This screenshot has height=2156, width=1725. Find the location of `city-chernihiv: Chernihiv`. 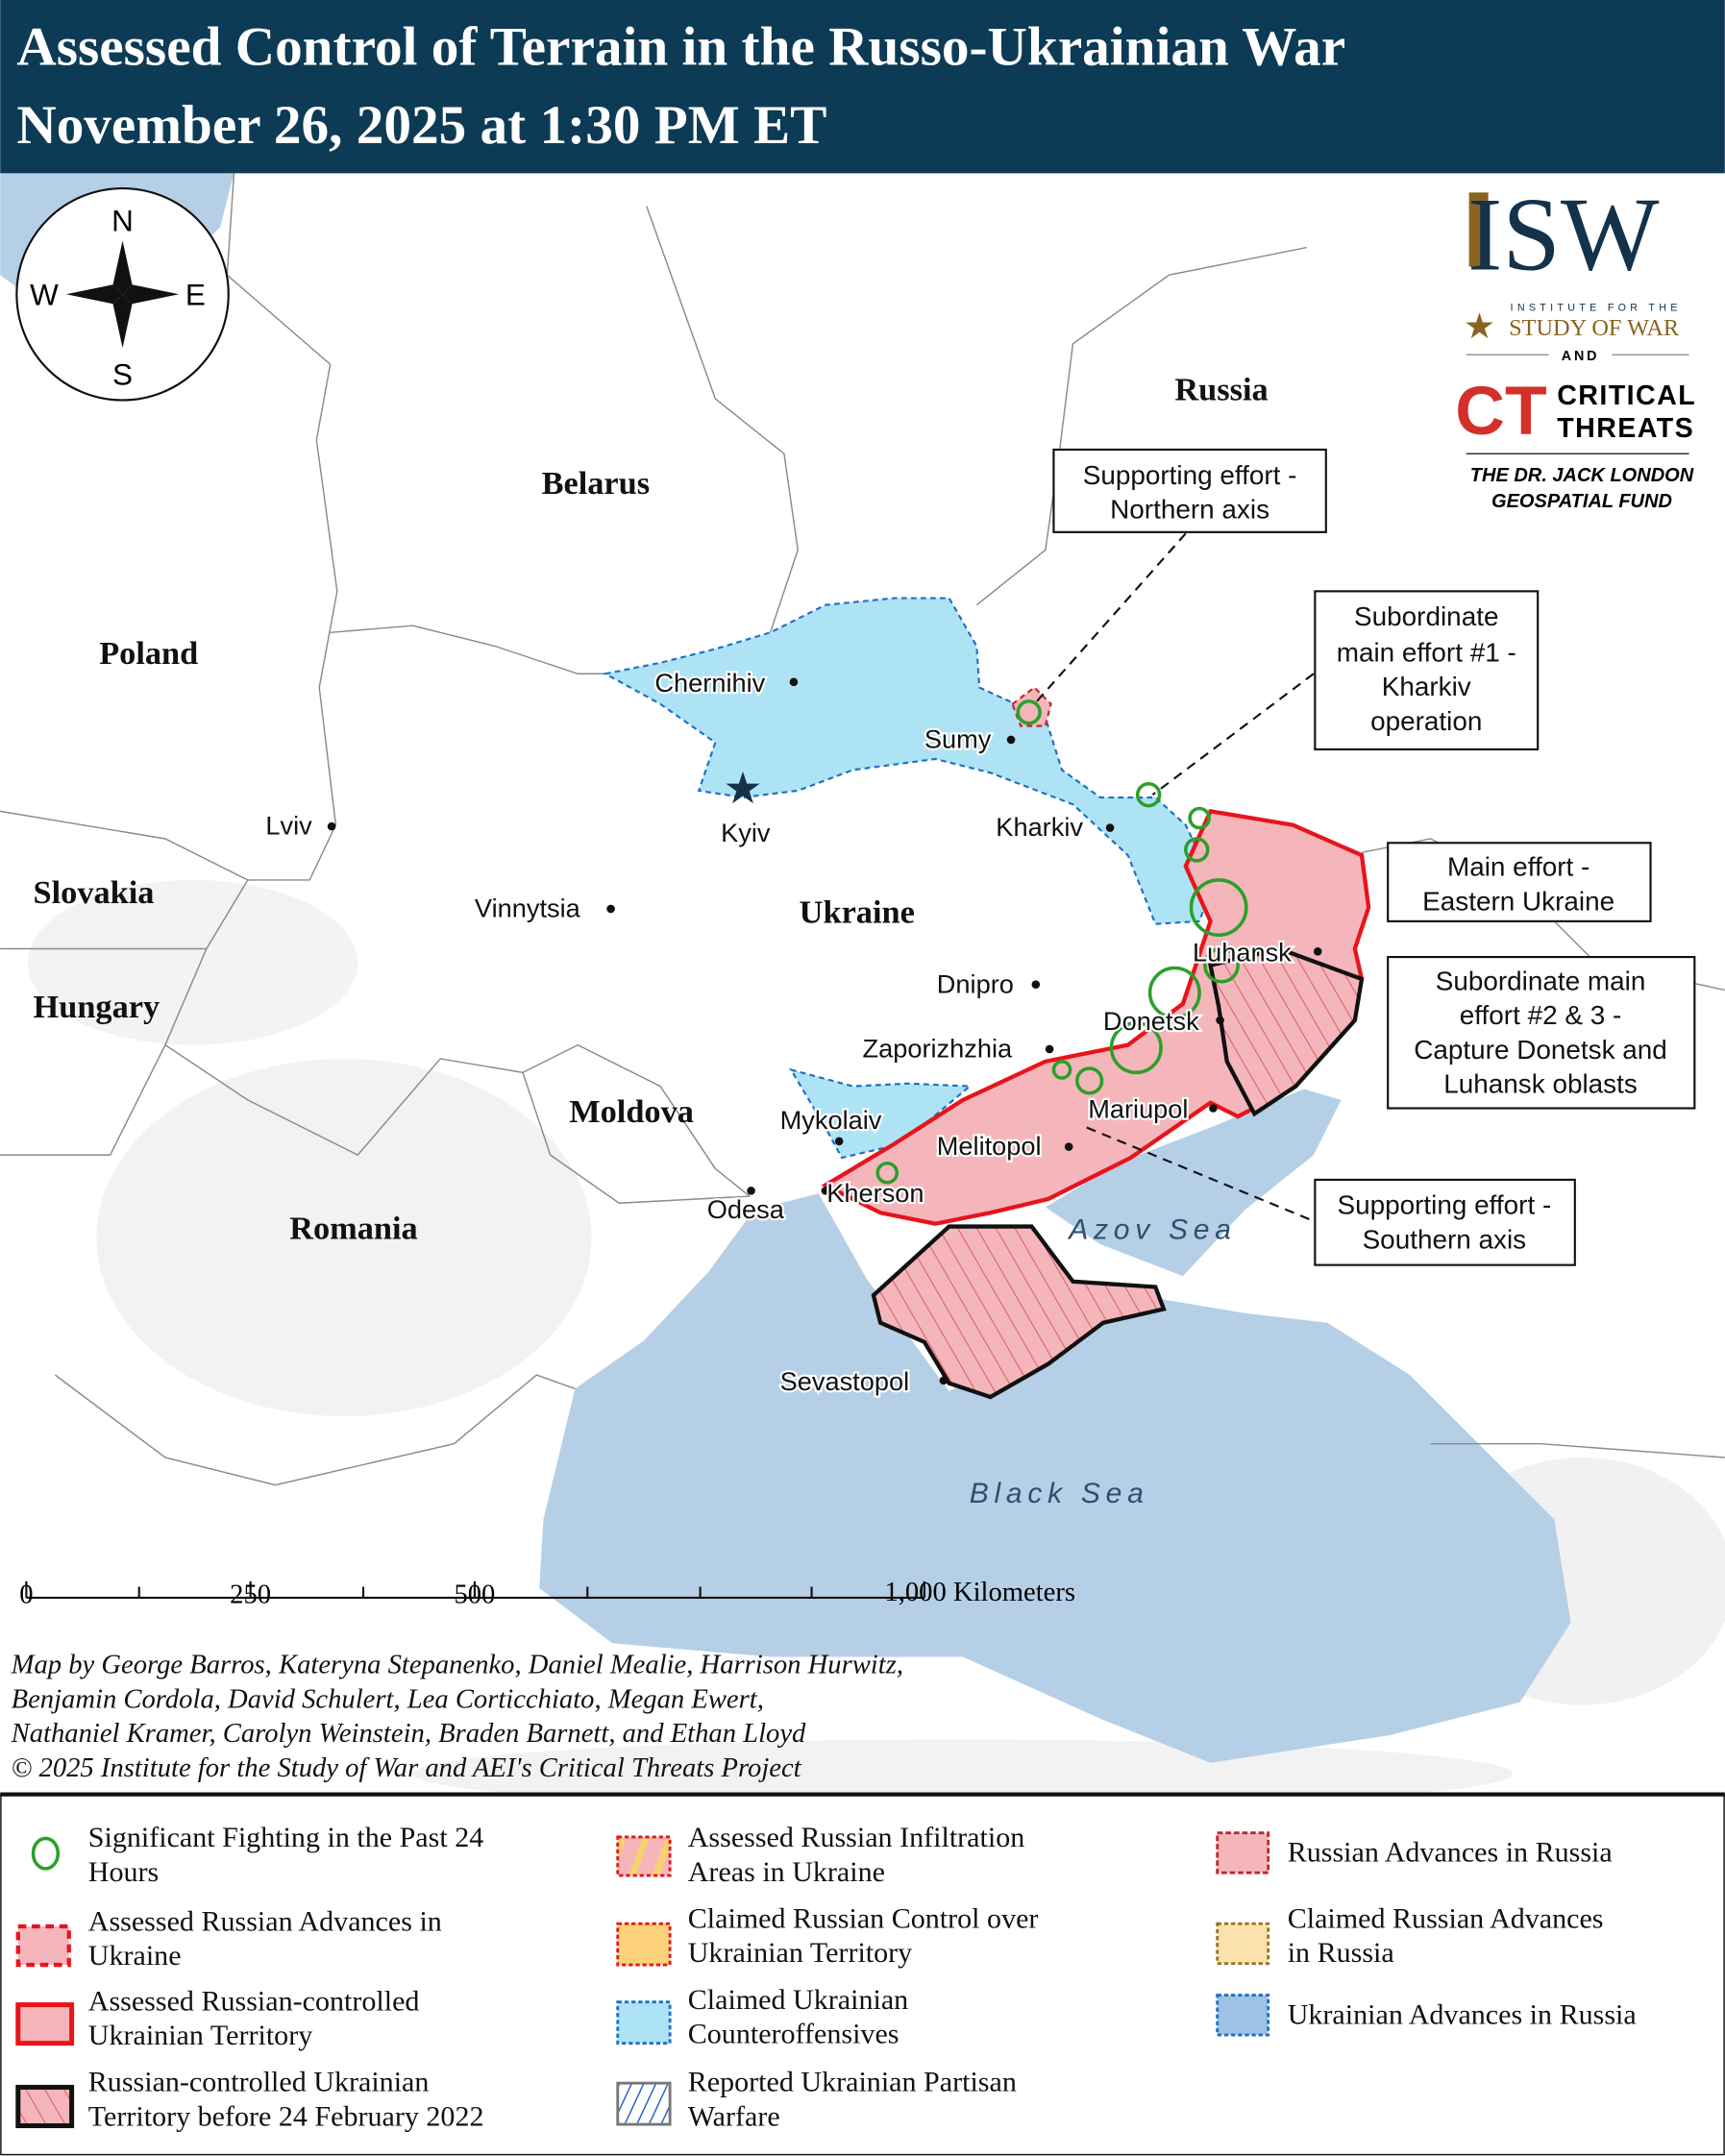

city-chernihiv: Chernihiv is located at coordinates (709, 683).